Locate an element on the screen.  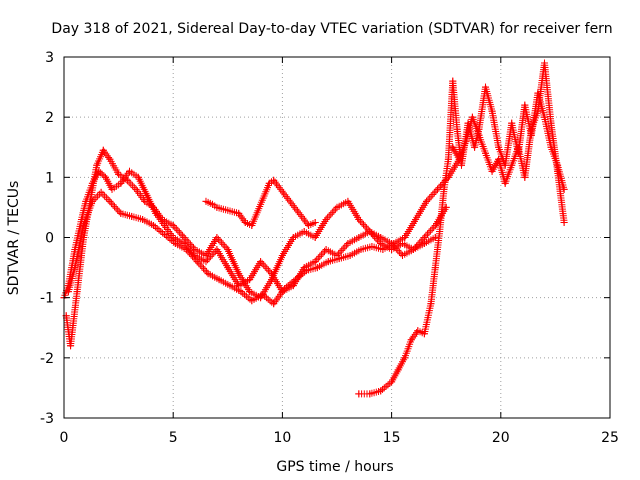
y-tick-label: 2 is located at coordinates (49, 118).